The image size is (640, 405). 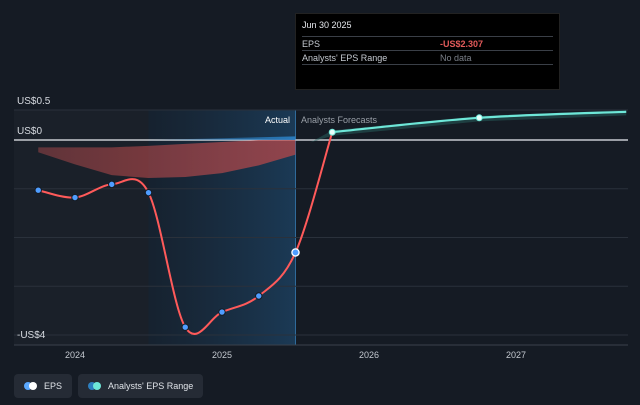 What do you see at coordinates (53, 386) in the screenshot?
I see `legend-eps-label: EPS` at bounding box center [53, 386].